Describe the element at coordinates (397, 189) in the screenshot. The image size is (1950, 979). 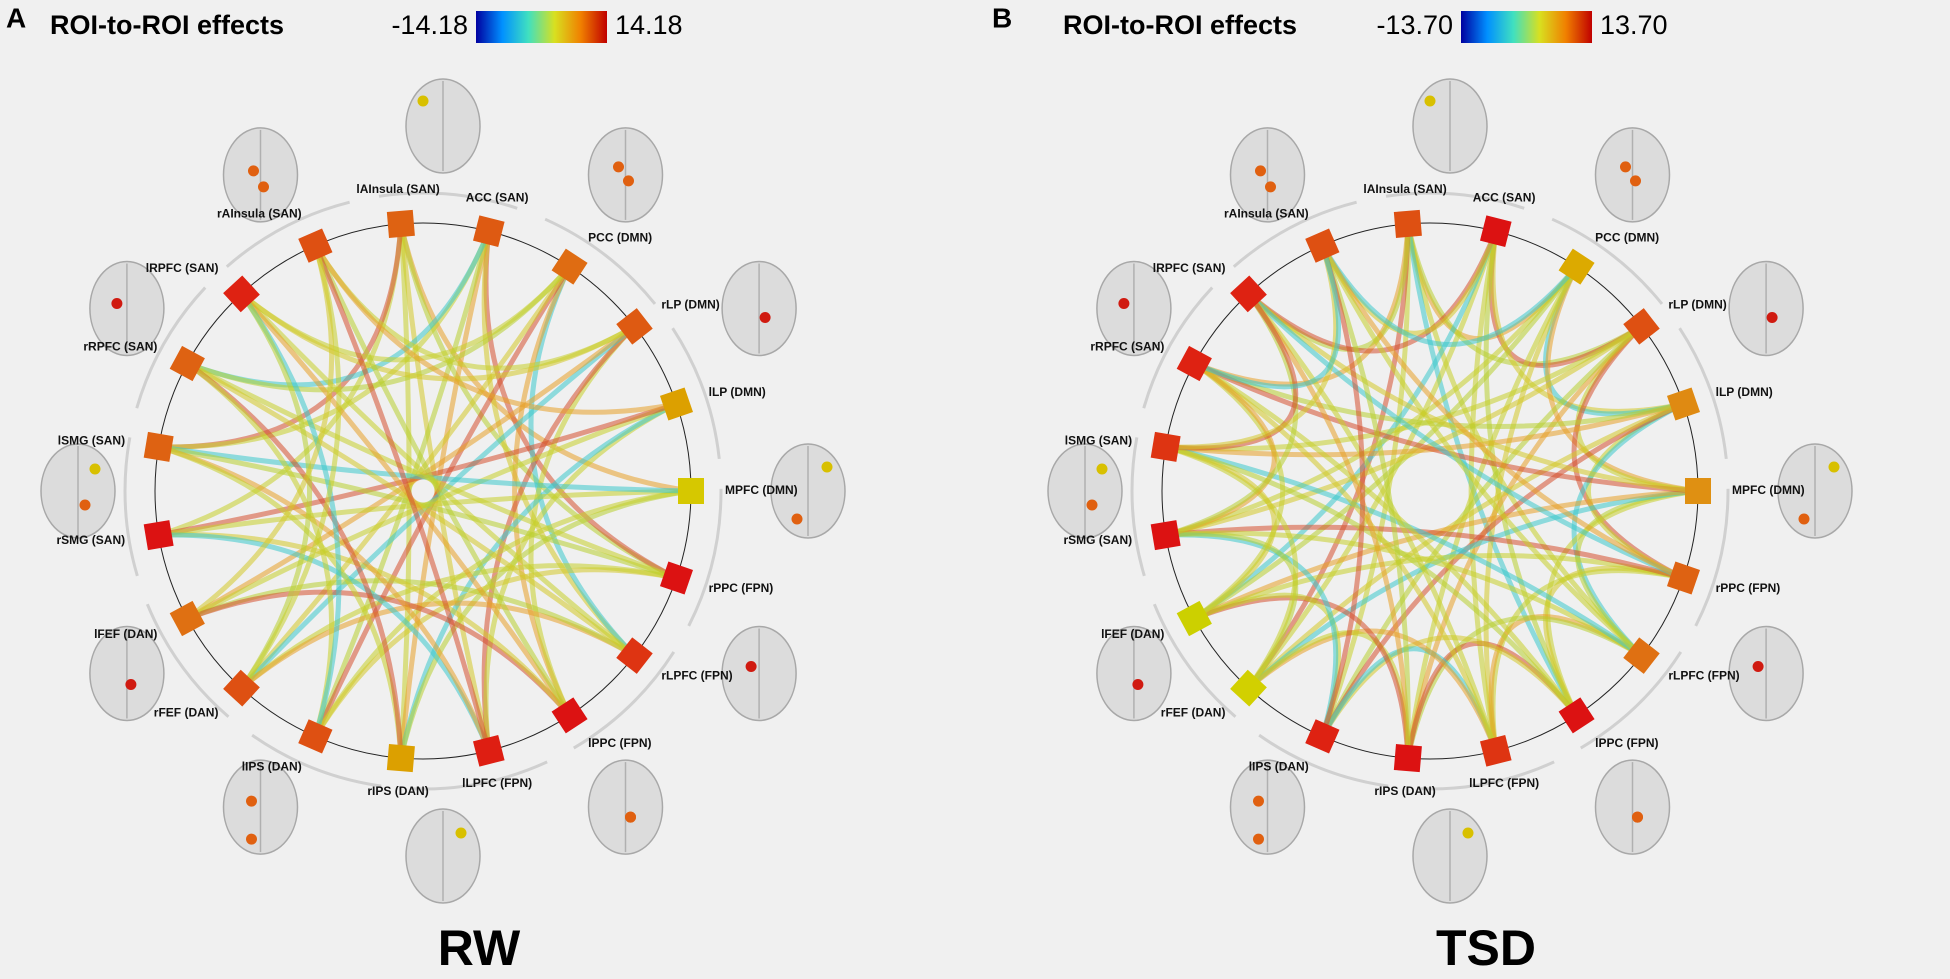
I see `roi-label: lAInsula (SAN)` at that location.